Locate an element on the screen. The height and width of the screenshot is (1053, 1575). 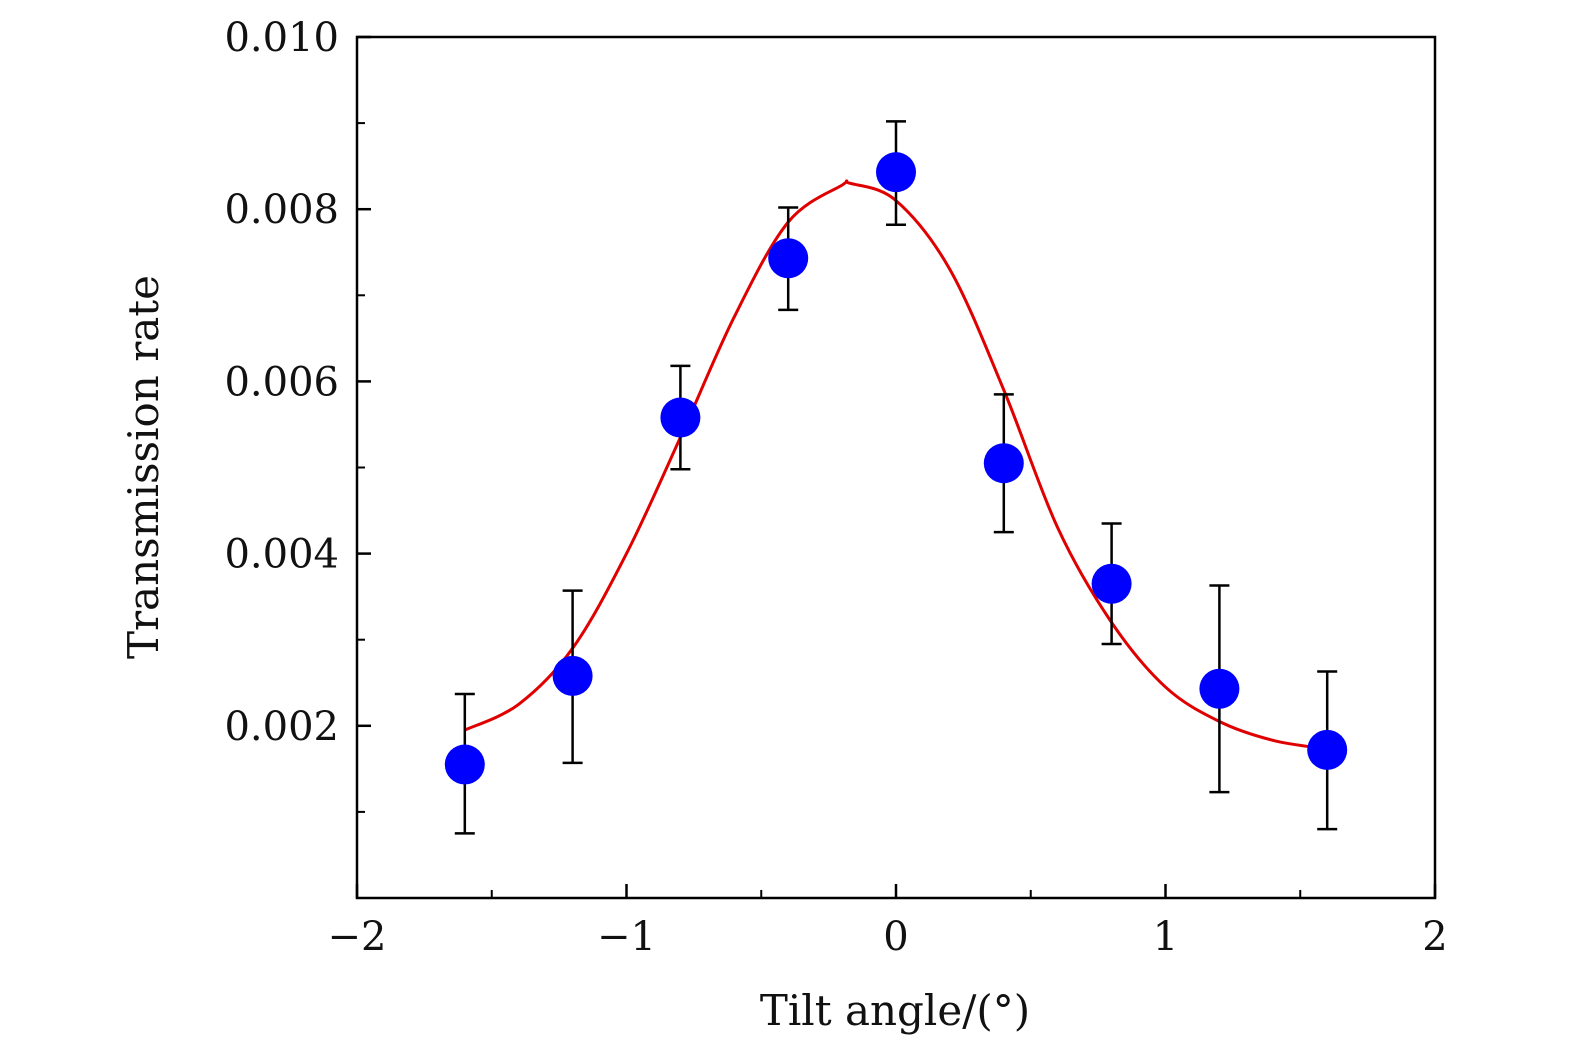
x-axis-label: Tilt angle/(°) is located at coordinates (895, 1010).